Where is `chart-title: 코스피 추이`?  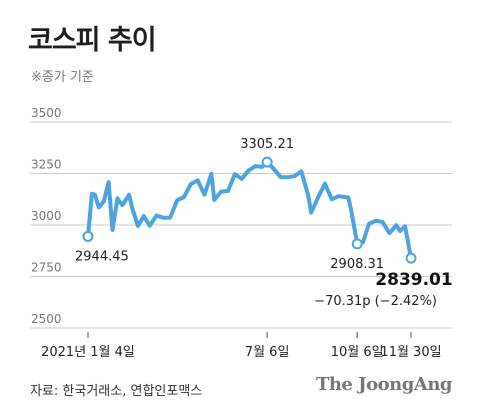 chart-title: 코스피 추이 is located at coordinates (92, 40).